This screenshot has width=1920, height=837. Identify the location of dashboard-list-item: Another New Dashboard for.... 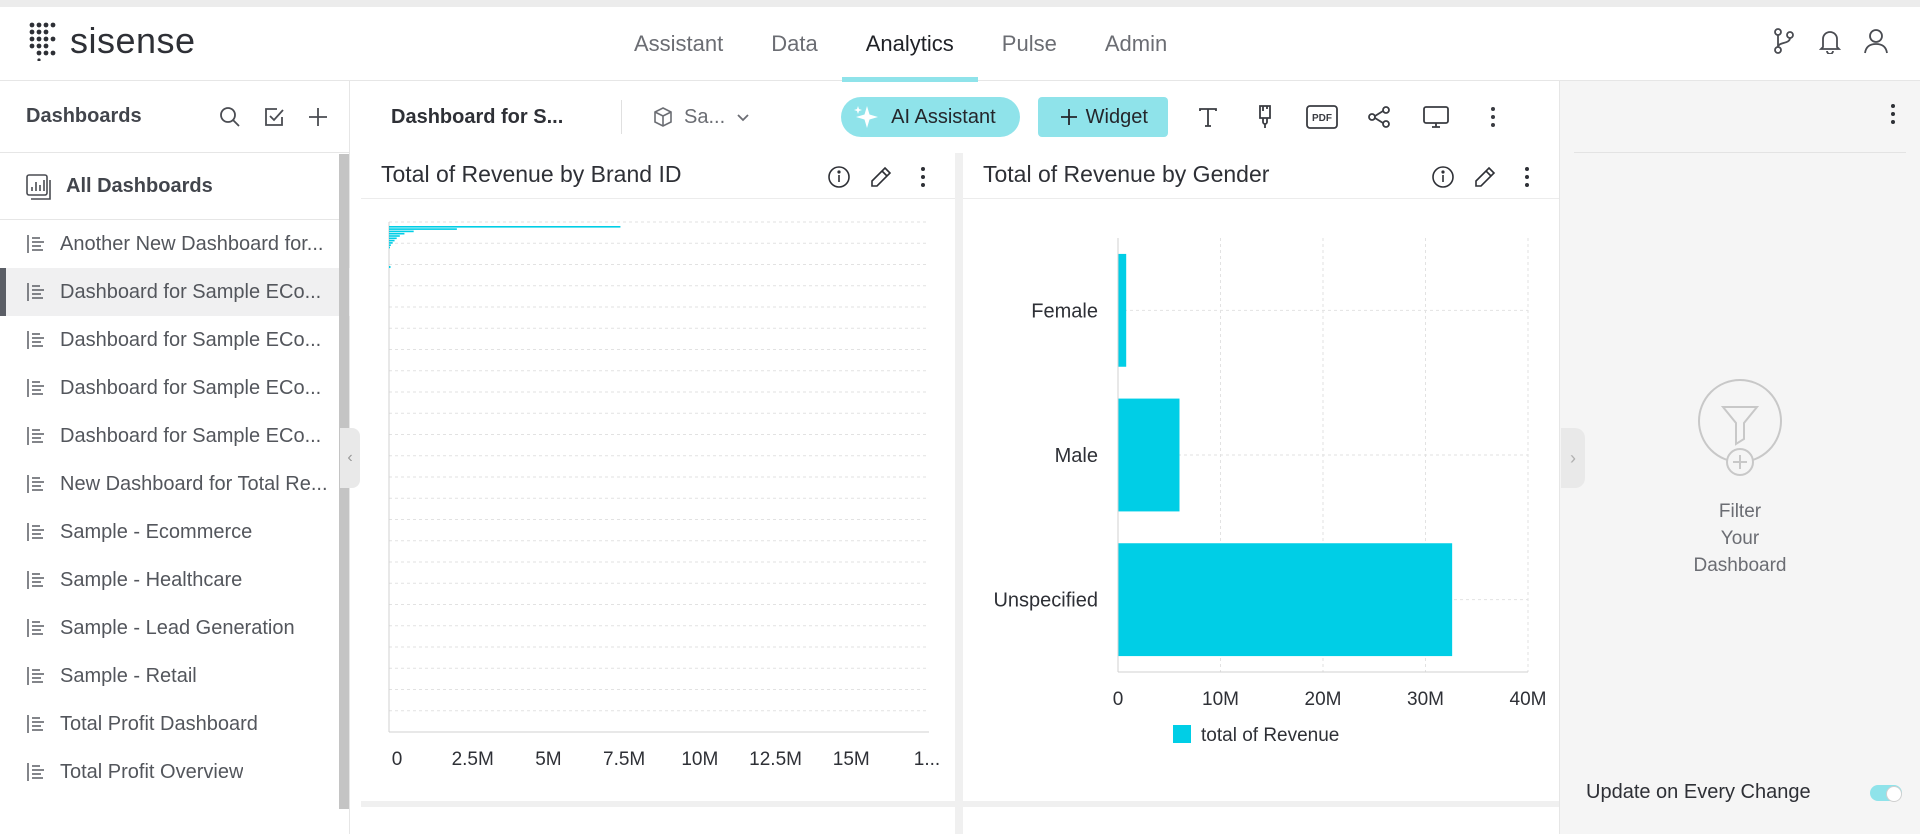
(175, 244).